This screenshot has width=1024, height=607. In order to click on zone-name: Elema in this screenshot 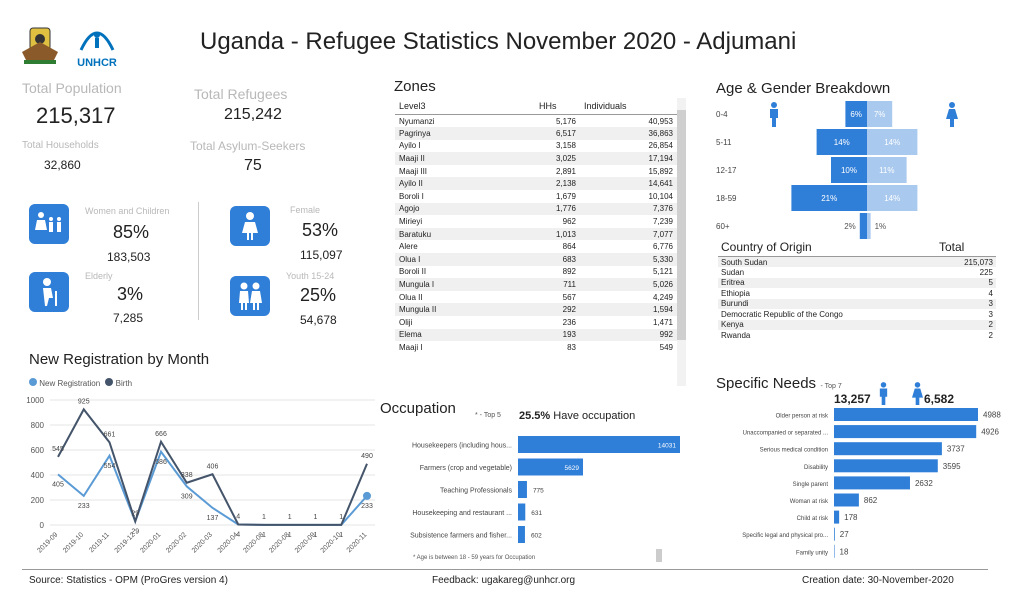, I will do `click(465, 335)`.